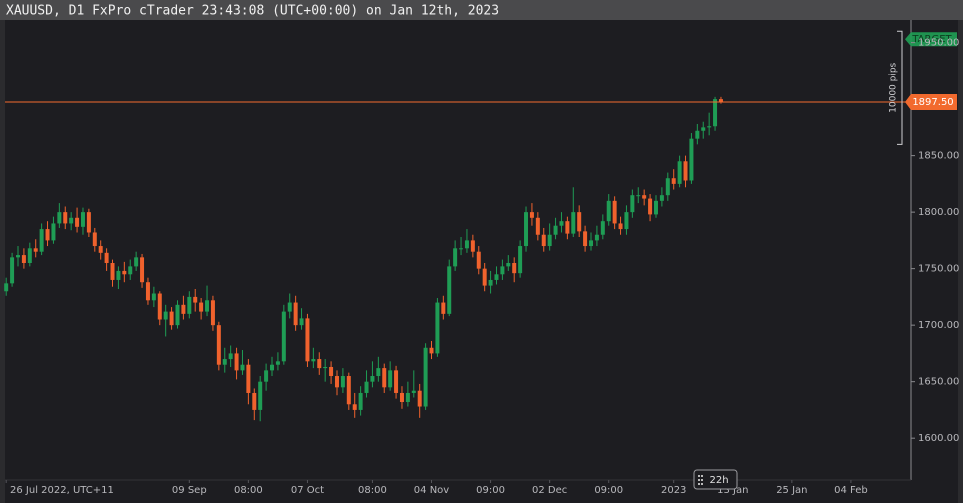 The width and height of the screenshot is (963, 503). Describe the element at coordinates (791, 490) in the screenshot. I see `x-tick-label: 25 Jan` at that location.